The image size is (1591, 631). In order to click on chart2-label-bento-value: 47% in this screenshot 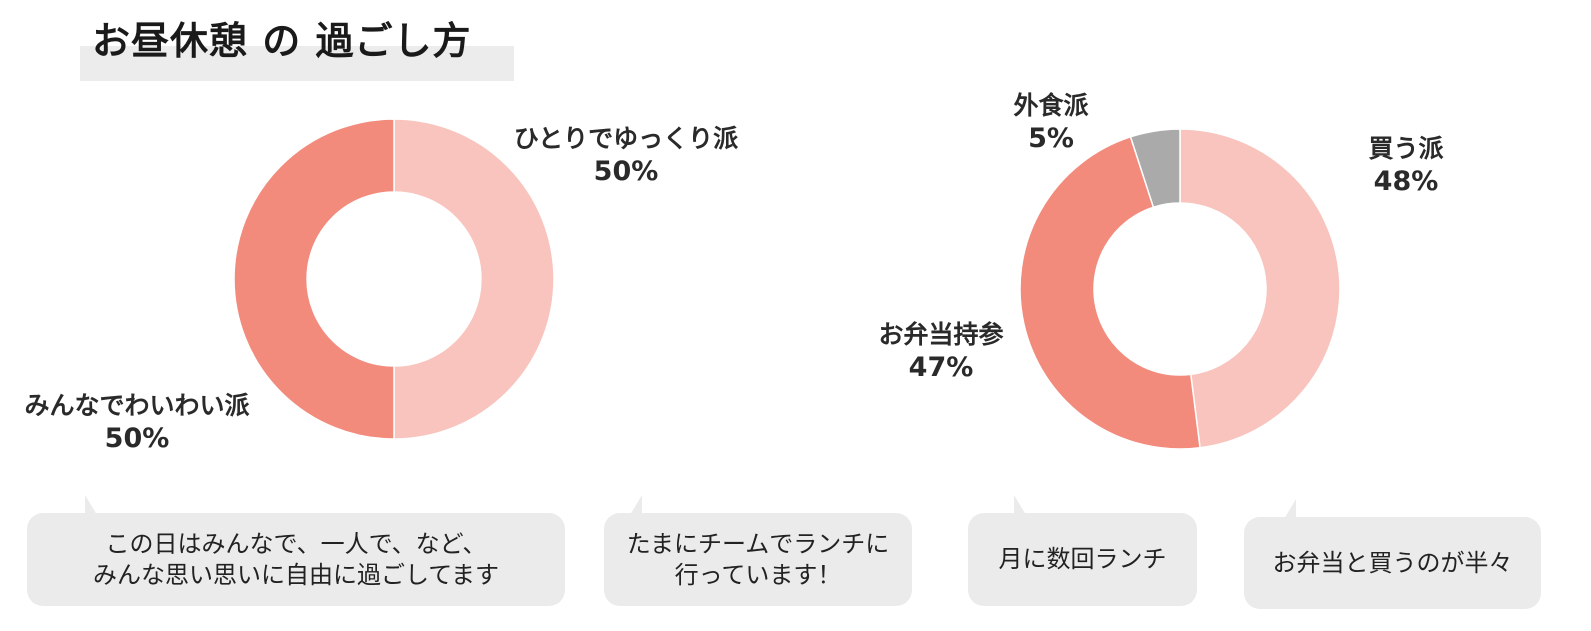, I will do `click(941, 367)`.